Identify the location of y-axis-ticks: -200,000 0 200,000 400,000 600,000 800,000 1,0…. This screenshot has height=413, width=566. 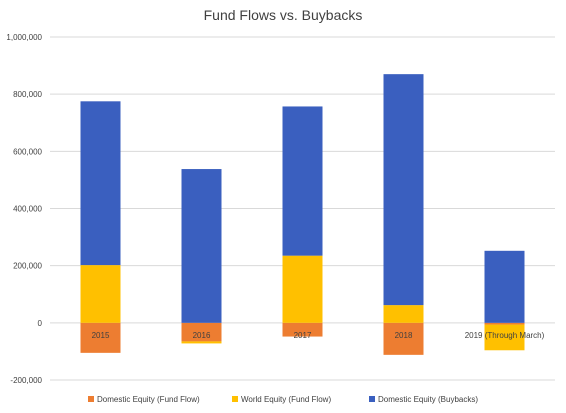
(24, 209).